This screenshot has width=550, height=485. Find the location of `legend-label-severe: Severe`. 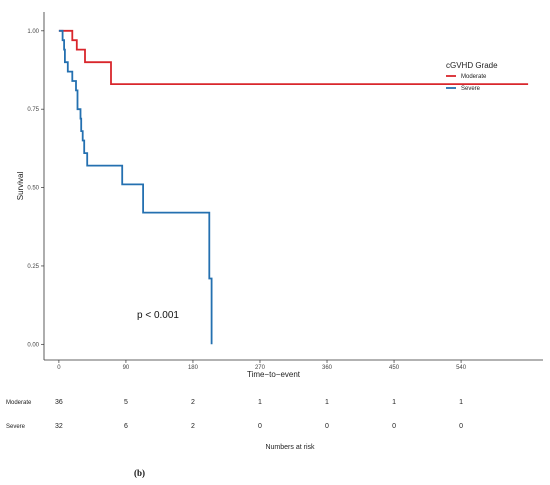

legend-label-severe: Severe is located at coordinates (471, 89).